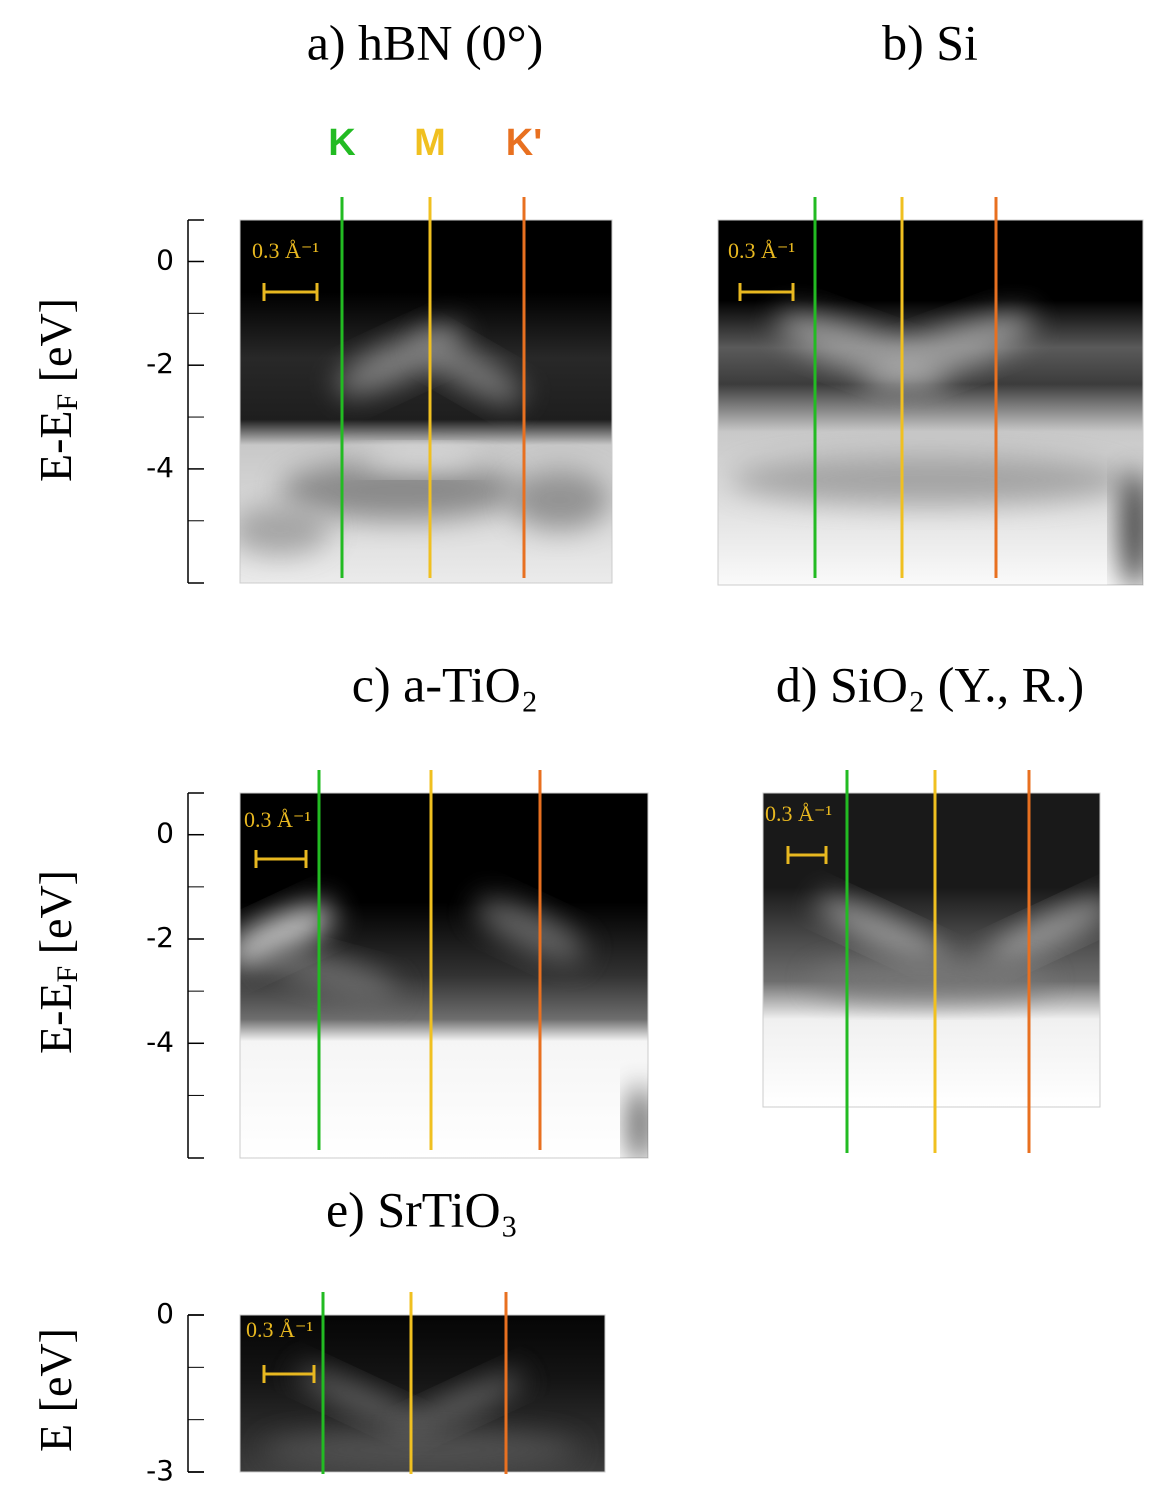 The image size is (1158, 1485). Describe the element at coordinates (430, 143) in the screenshot. I see `k-point-label: M` at that location.